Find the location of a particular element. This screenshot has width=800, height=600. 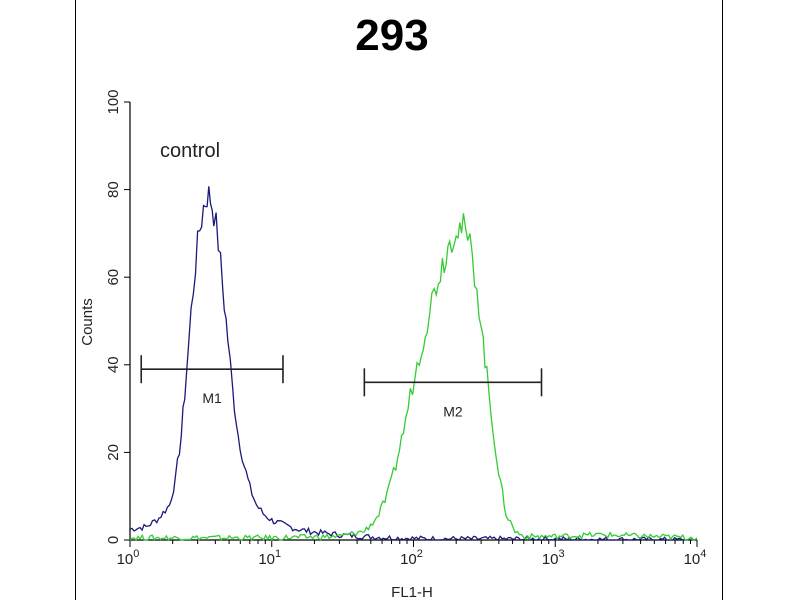

y-tick-label: 40 is located at coordinates (113, 364).